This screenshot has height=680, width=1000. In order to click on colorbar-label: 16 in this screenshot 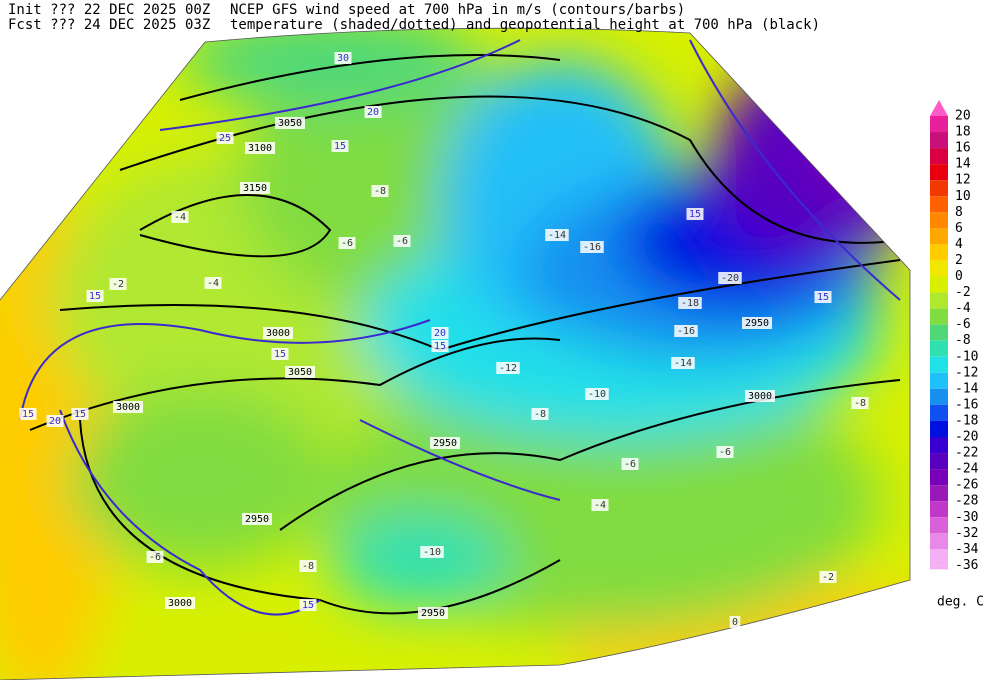, I will do `click(963, 148)`.